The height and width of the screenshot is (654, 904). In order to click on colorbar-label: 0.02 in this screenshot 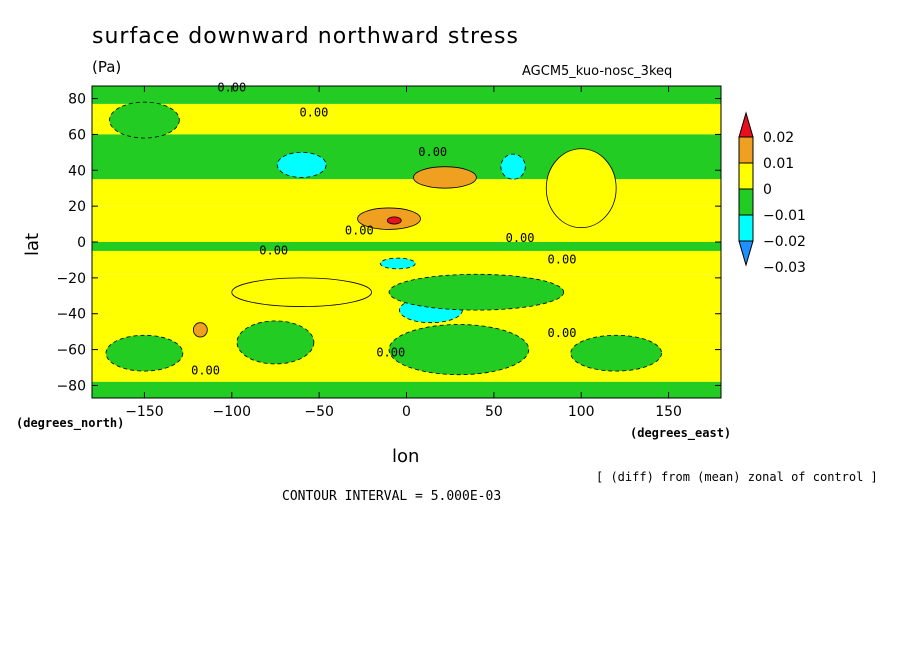, I will do `click(778, 138)`.